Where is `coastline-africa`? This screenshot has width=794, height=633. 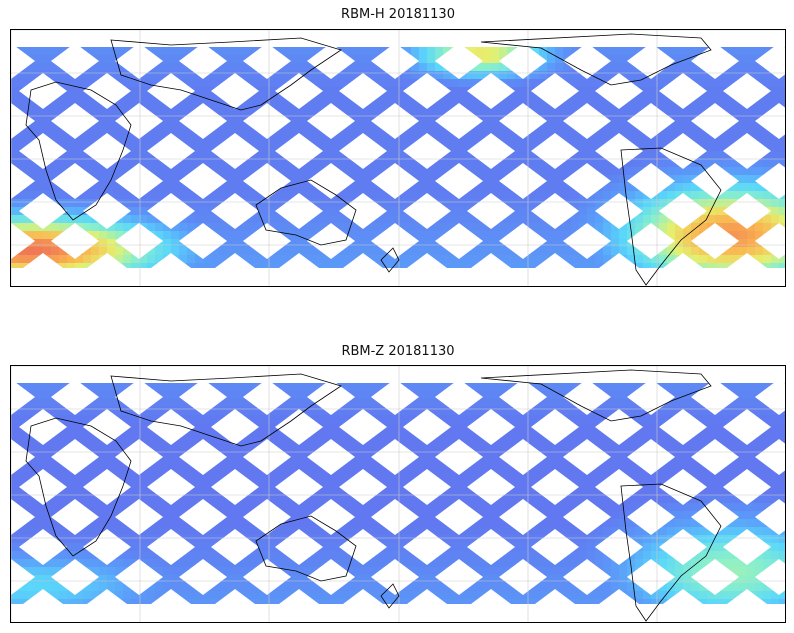
coastline-africa is located at coordinates (78, 151).